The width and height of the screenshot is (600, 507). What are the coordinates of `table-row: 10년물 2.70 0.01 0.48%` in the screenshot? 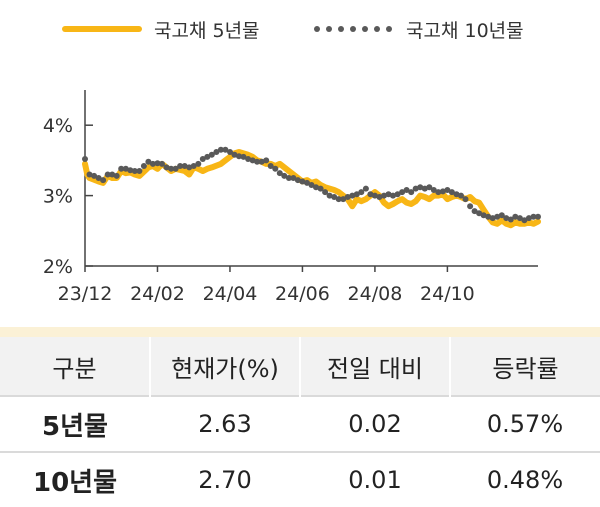 It's located at (300, 479).